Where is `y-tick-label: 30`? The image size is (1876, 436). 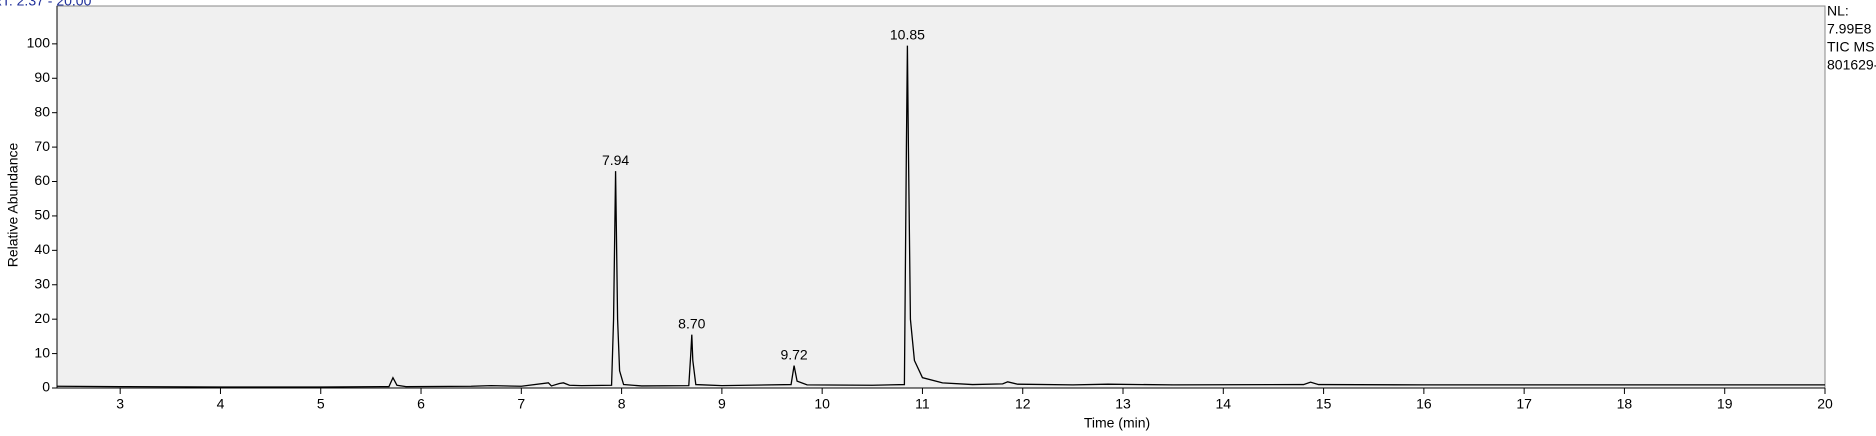
y-tick-label: 30 is located at coordinates (42, 283).